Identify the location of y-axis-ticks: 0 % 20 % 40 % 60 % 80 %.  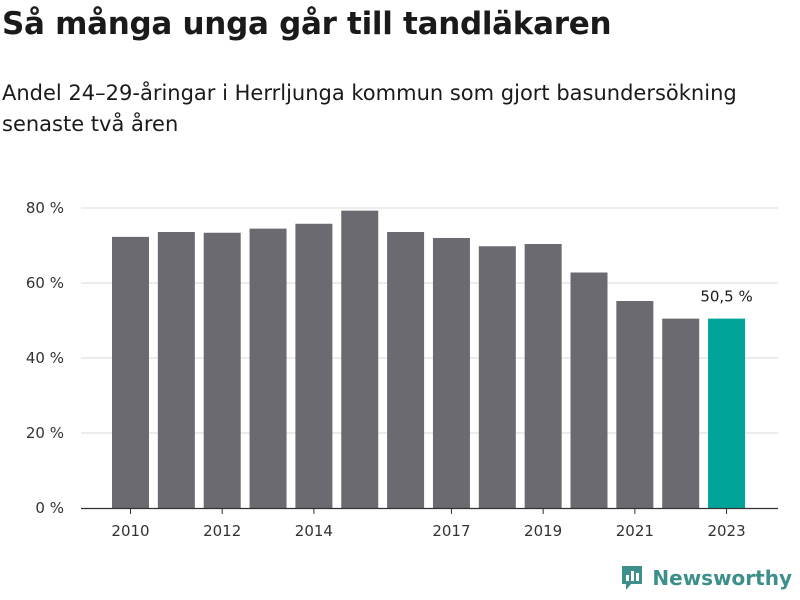
(45, 358).